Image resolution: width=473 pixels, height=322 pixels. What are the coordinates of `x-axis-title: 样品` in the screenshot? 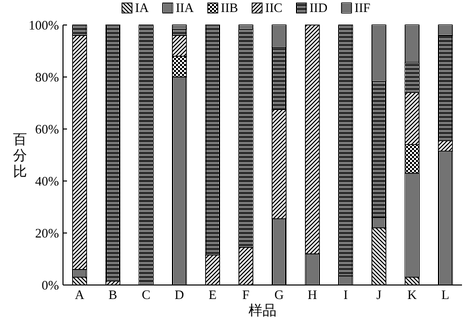 It's located at (262, 311).